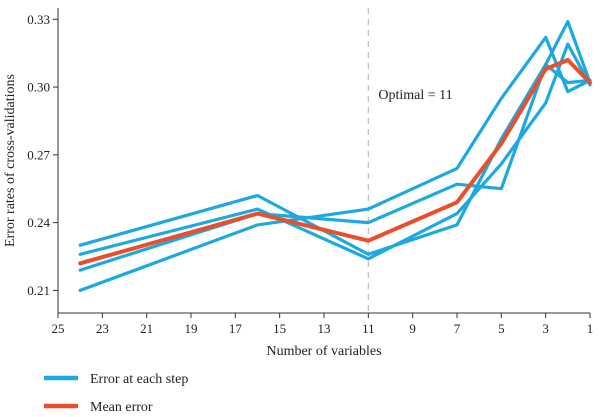 The image size is (600, 417). What do you see at coordinates (501, 328) in the screenshot?
I see `x-tick-label: 5` at bounding box center [501, 328].